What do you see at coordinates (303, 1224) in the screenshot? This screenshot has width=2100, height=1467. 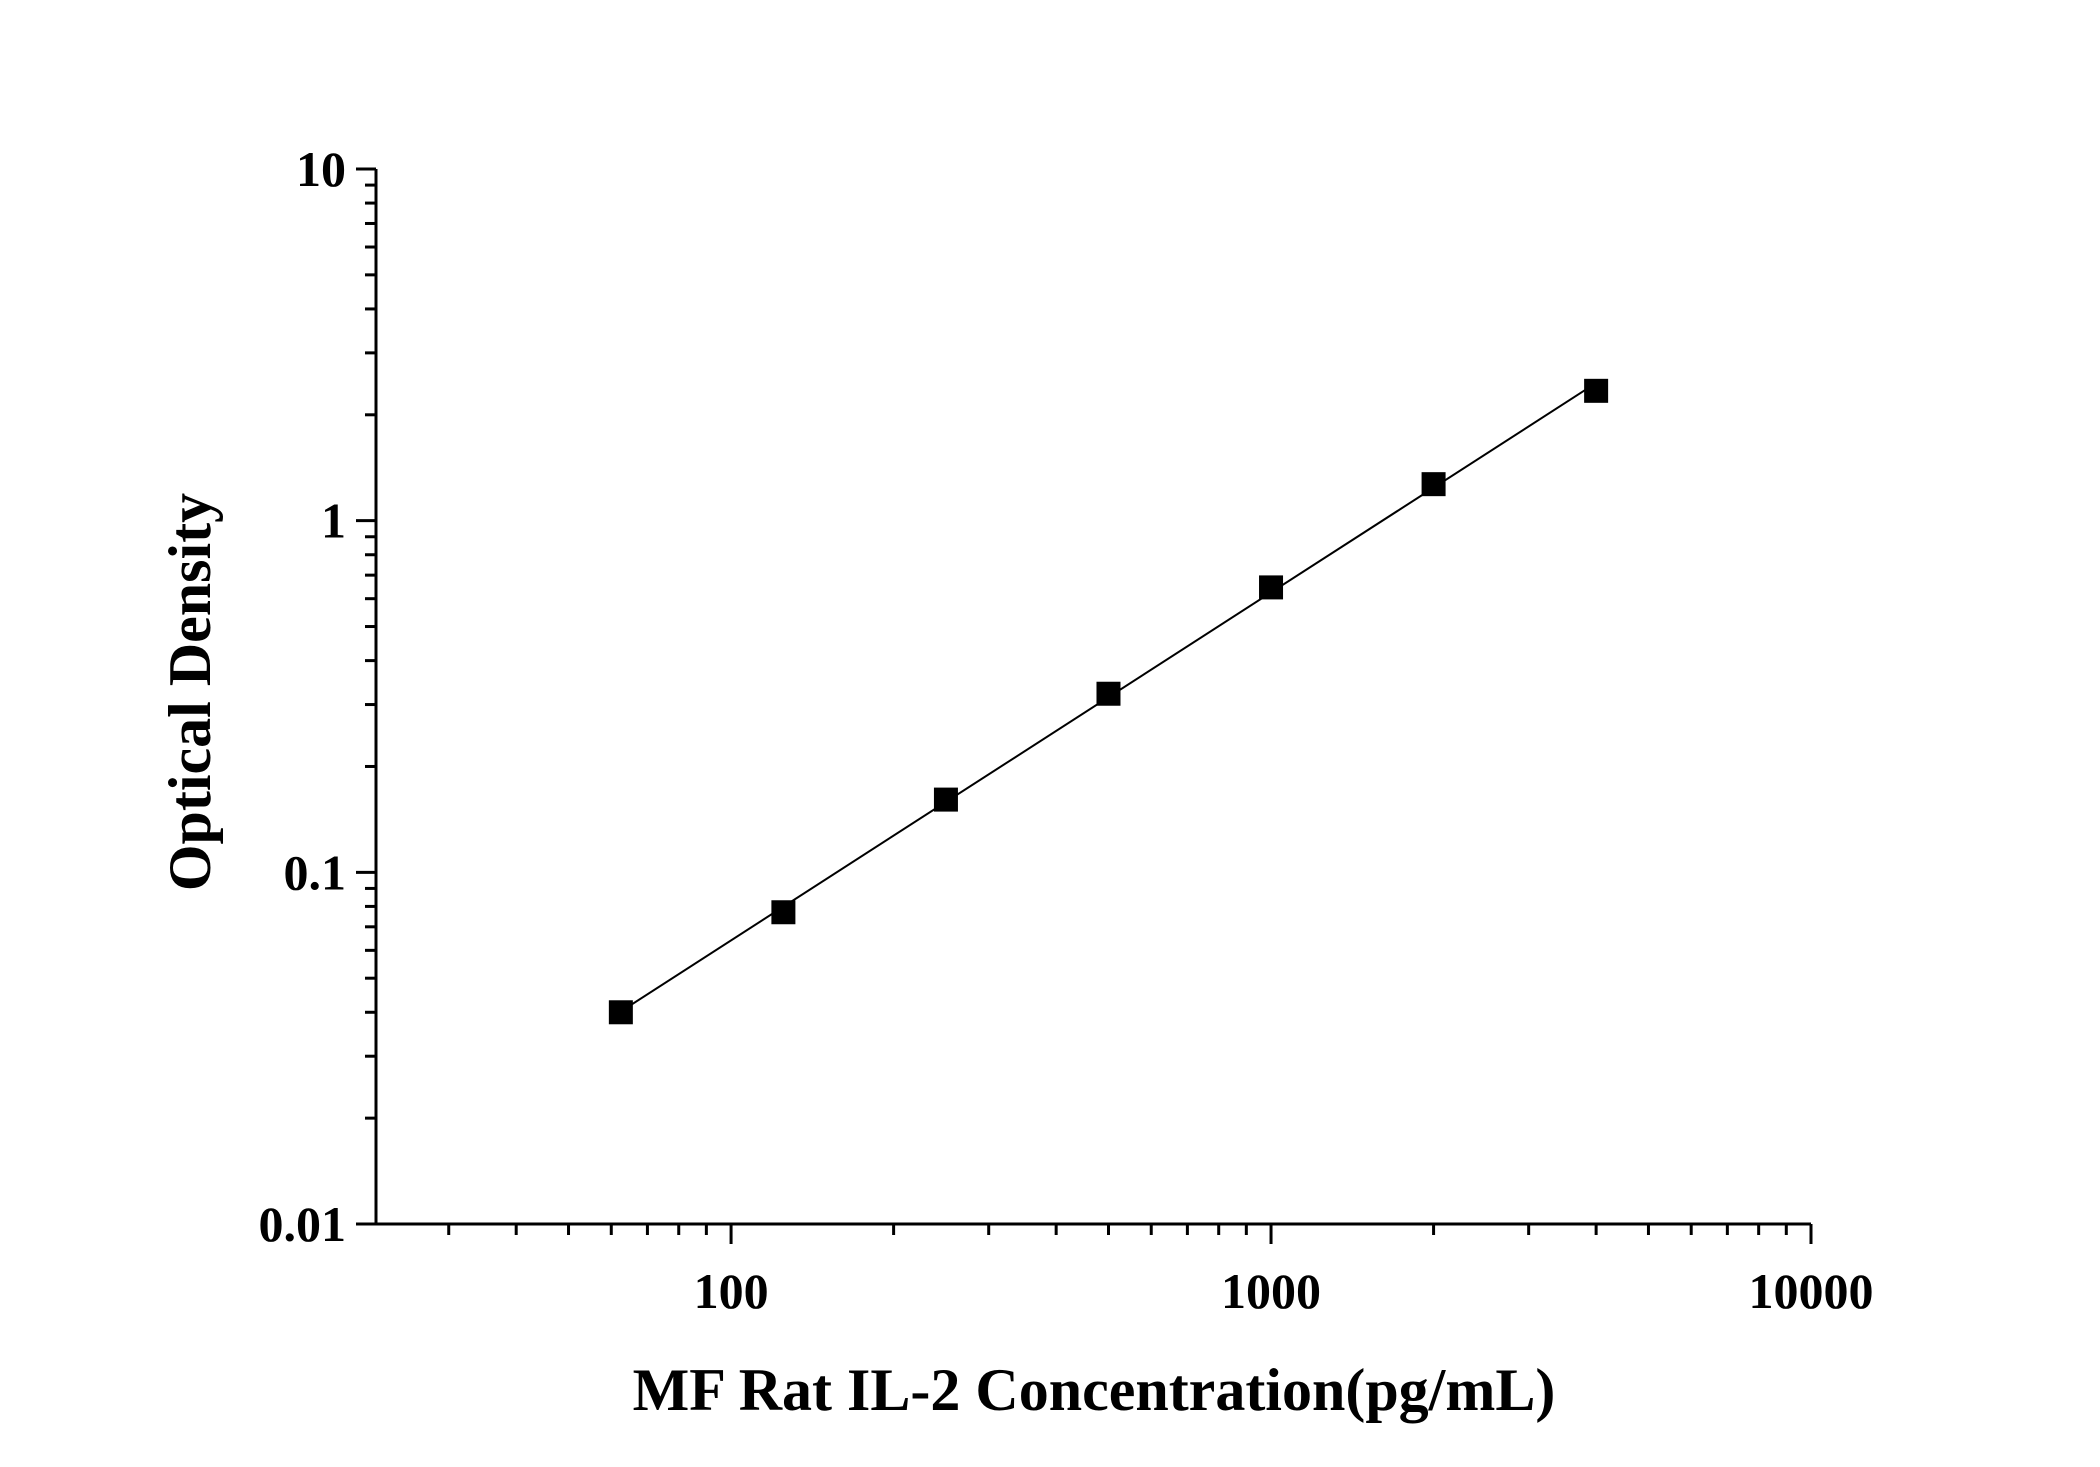 I see `y-tick-label: 0.01` at bounding box center [303, 1224].